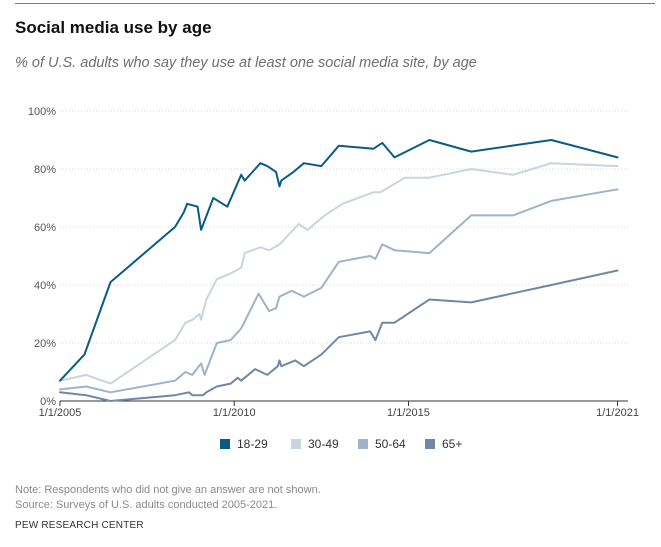 This screenshot has width=661, height=547. I want to click on y-tick-label: 20%, so click(45, 344).